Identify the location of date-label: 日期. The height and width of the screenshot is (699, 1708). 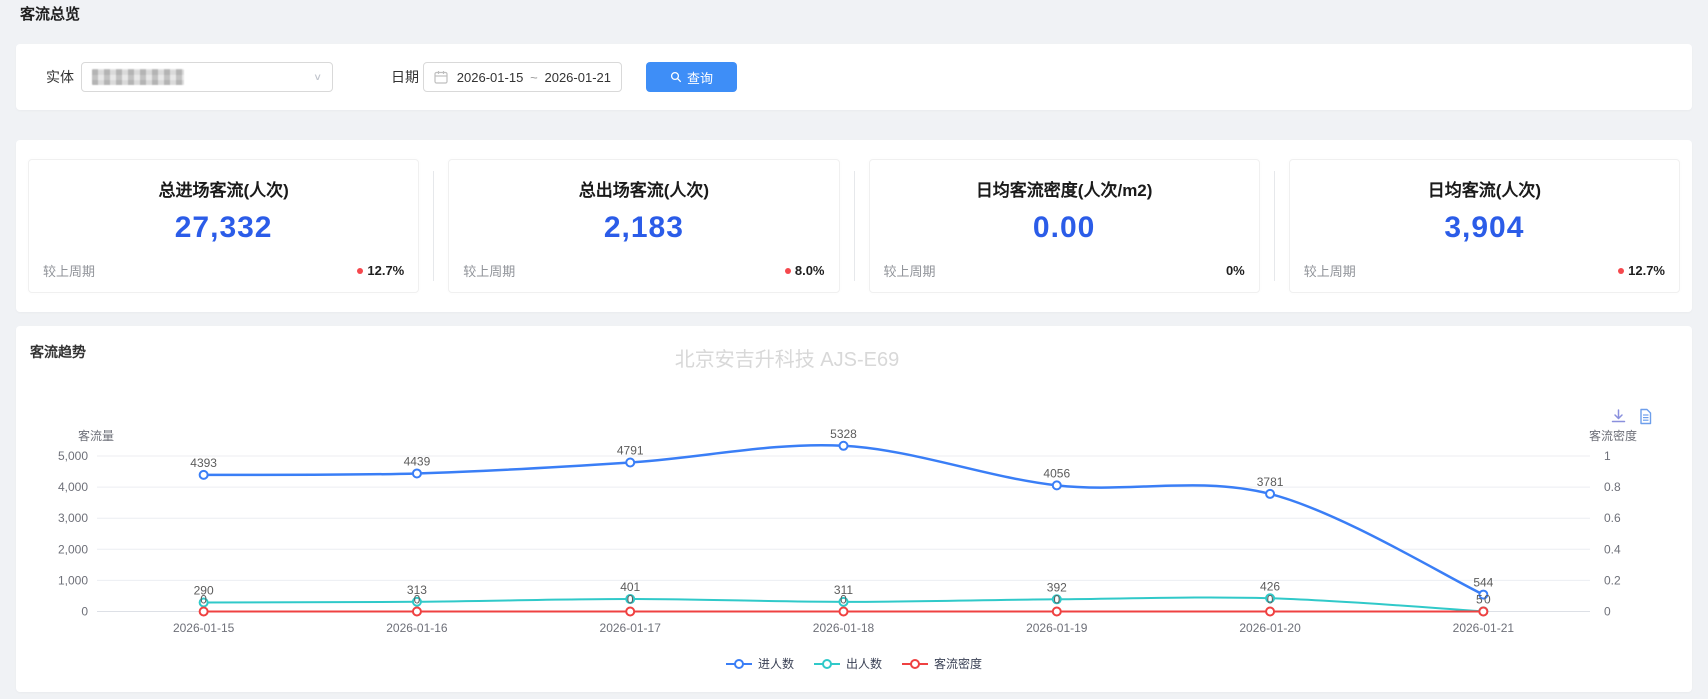
(405, 77).